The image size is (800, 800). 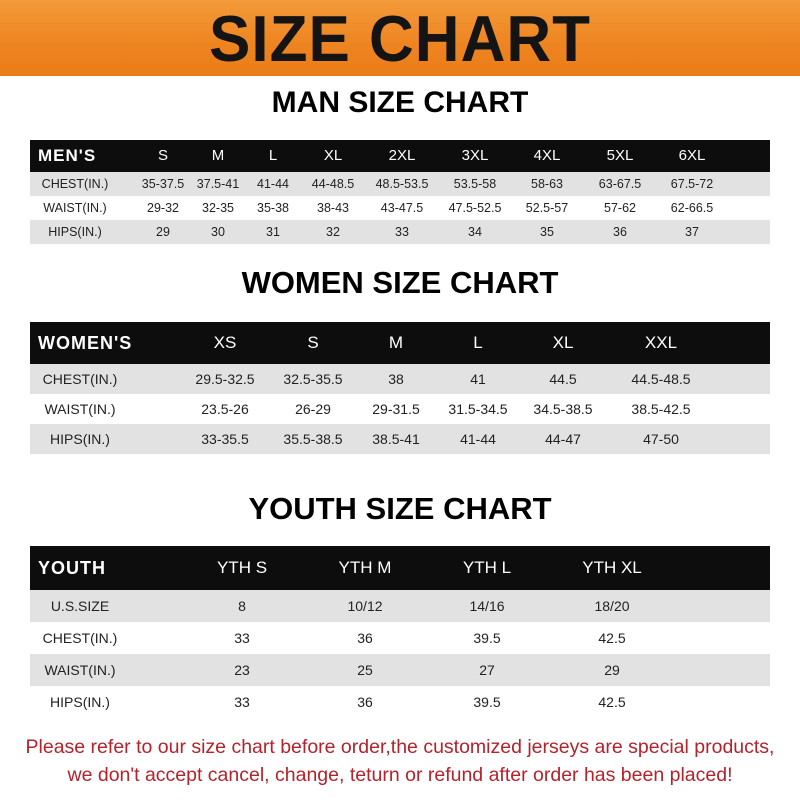 What do you see at coordinates (547, 155) in the screenshot?
I see `size-header-cell: 4XL` at bounding box center [547, 155].